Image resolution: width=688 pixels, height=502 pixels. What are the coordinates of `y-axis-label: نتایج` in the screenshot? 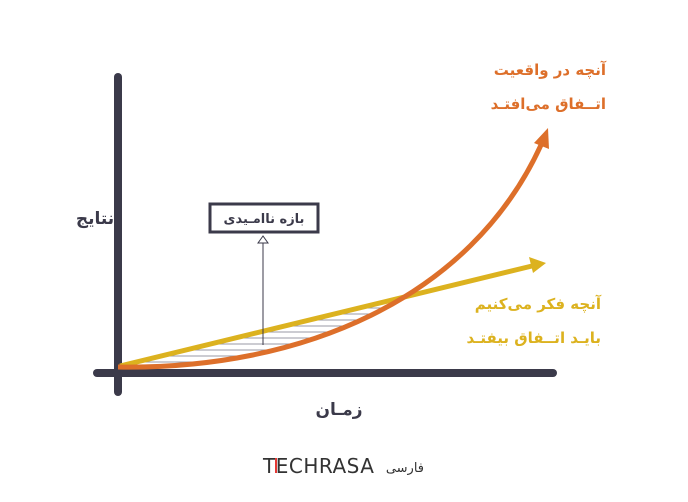 It's located at (95, 219).